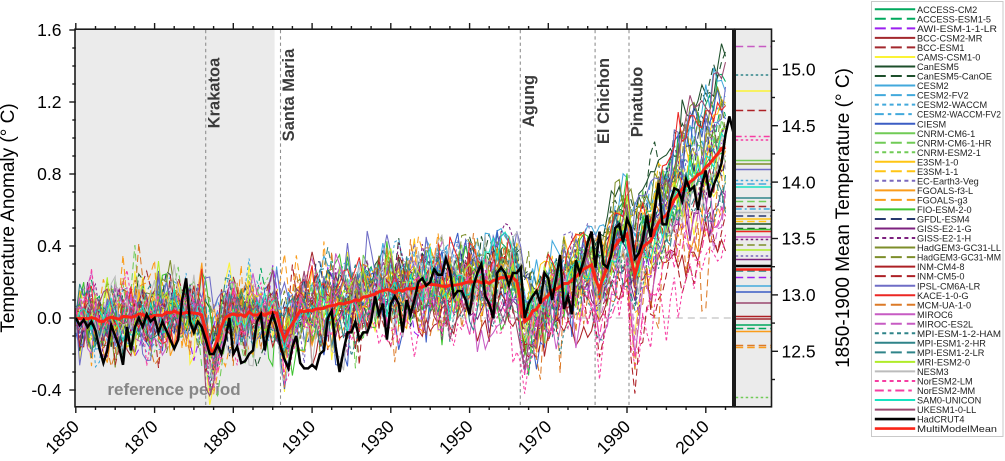 This screenshot has height=461, width=1005. Describe the element at coordinates (799, 126) in the screenshot. I see `svg-text: 14.5` at that location.